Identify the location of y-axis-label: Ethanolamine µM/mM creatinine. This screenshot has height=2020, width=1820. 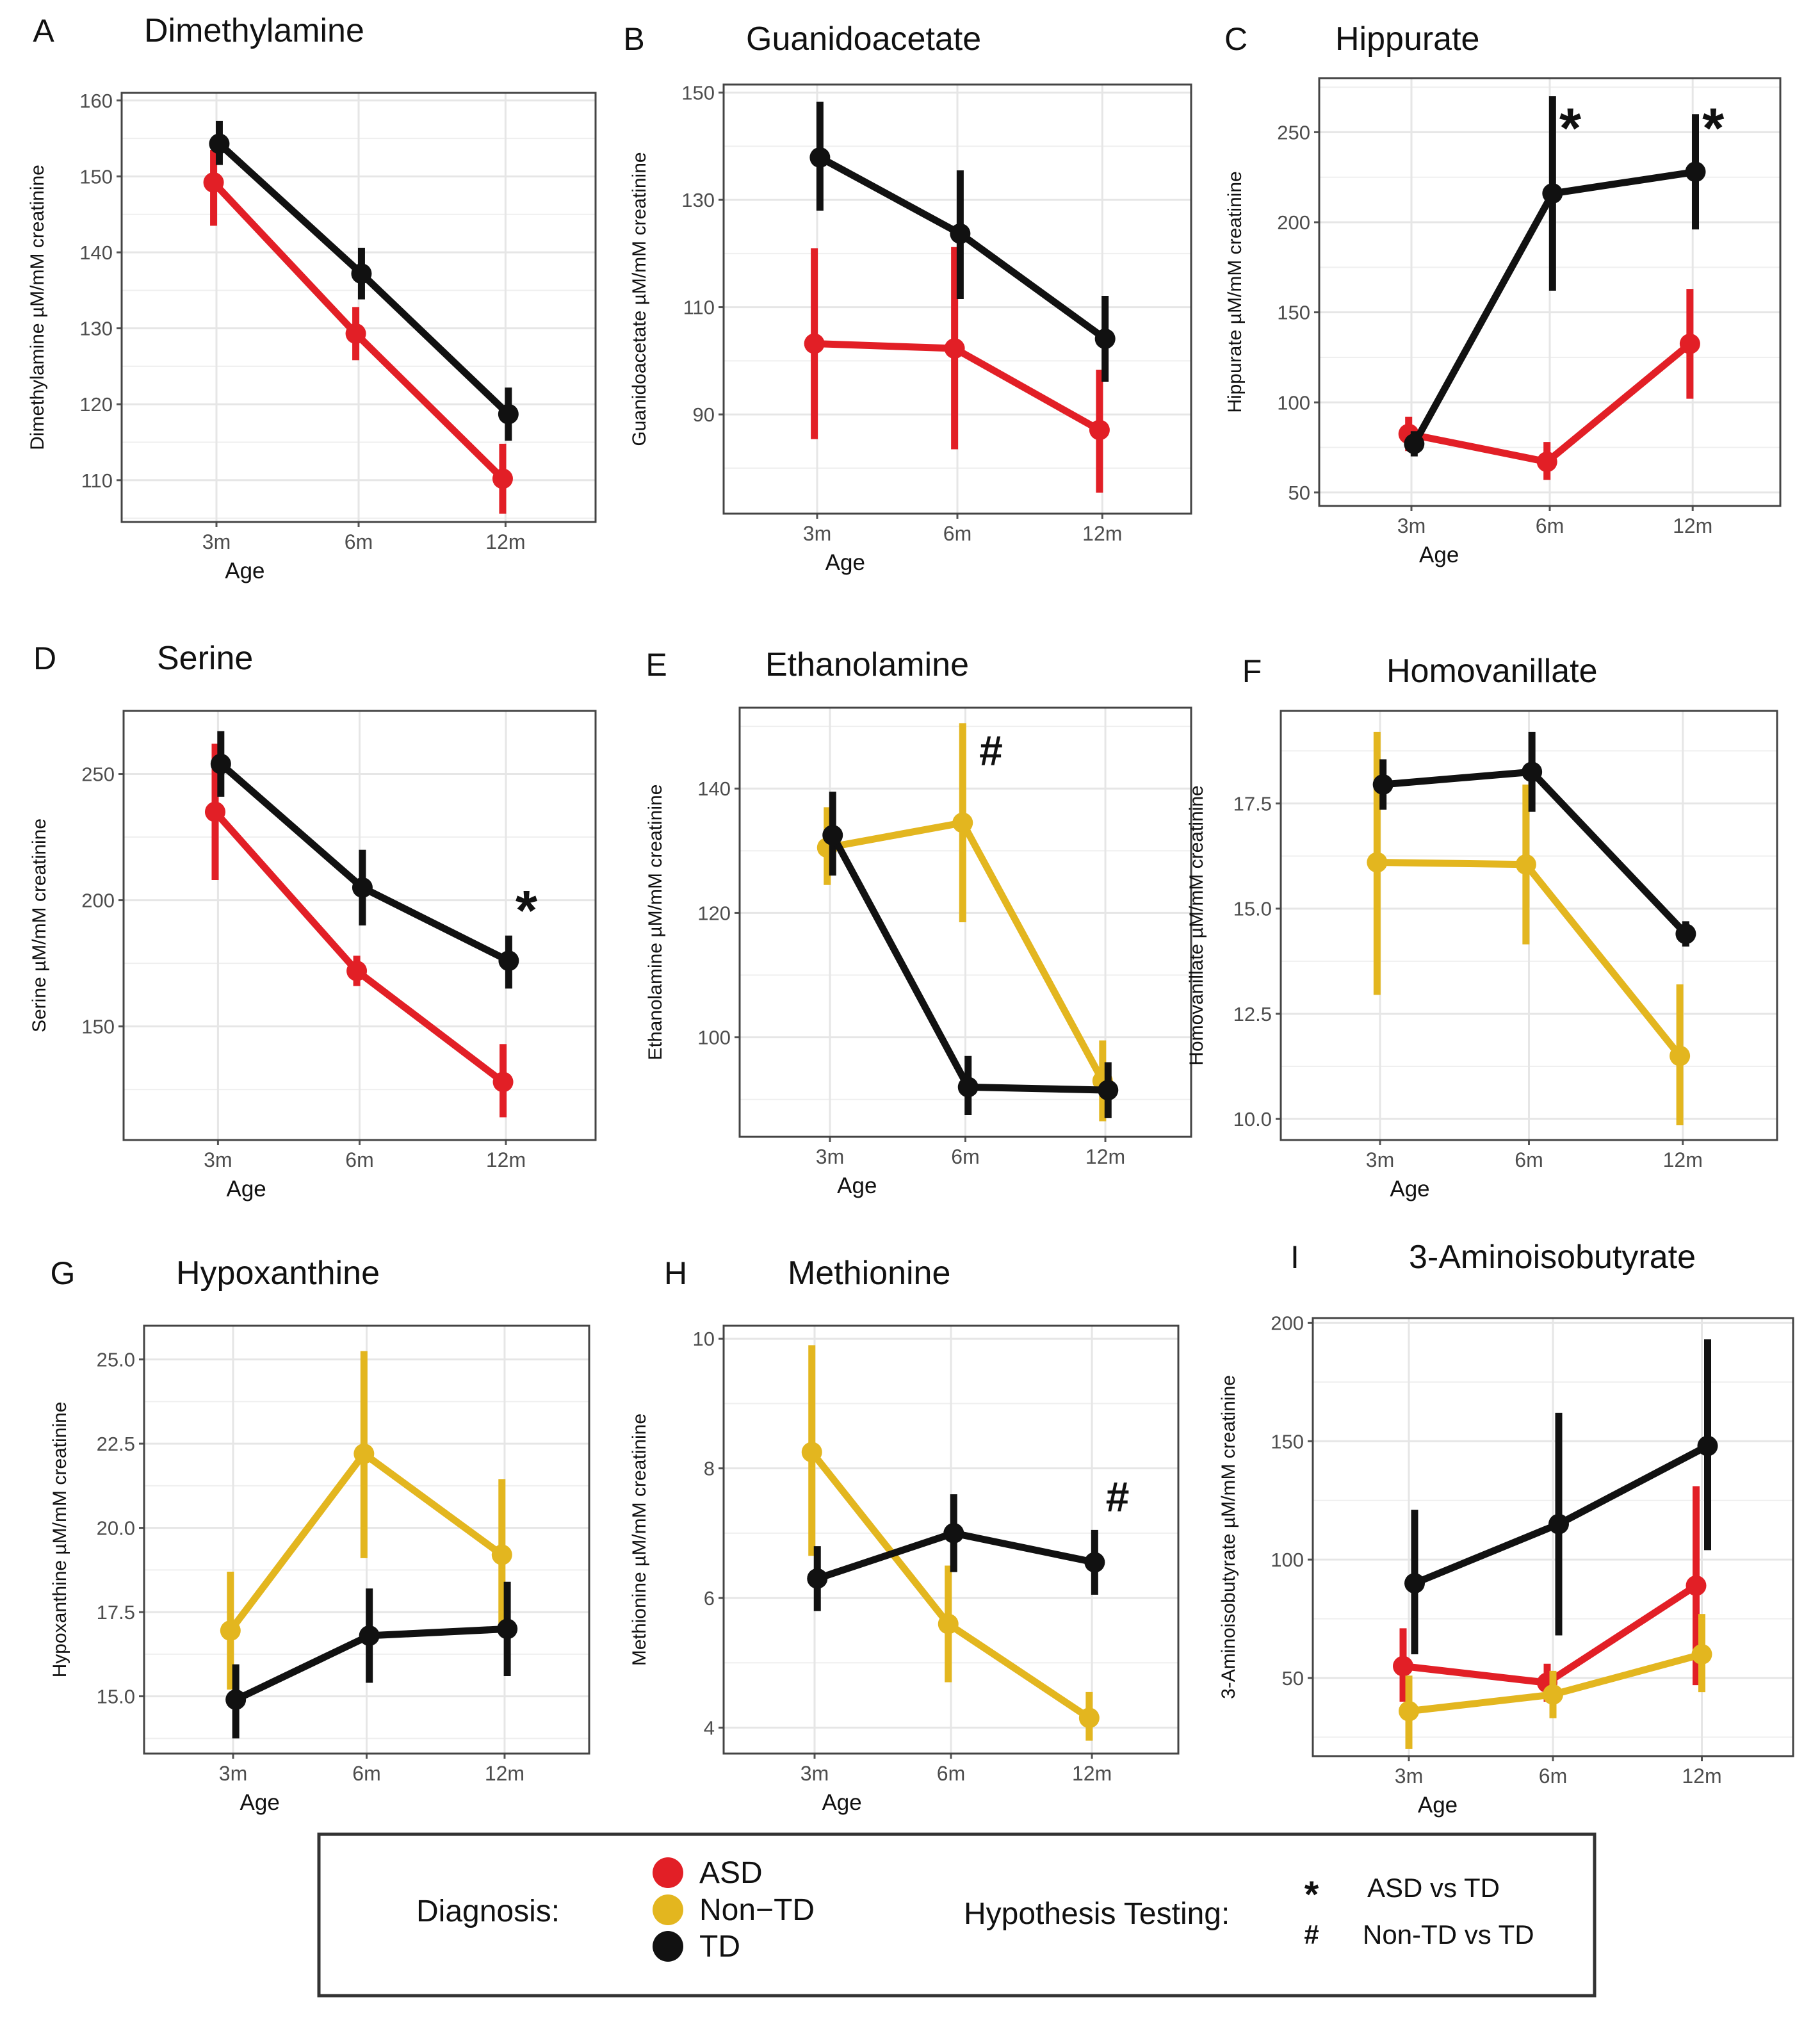
(655, 923).